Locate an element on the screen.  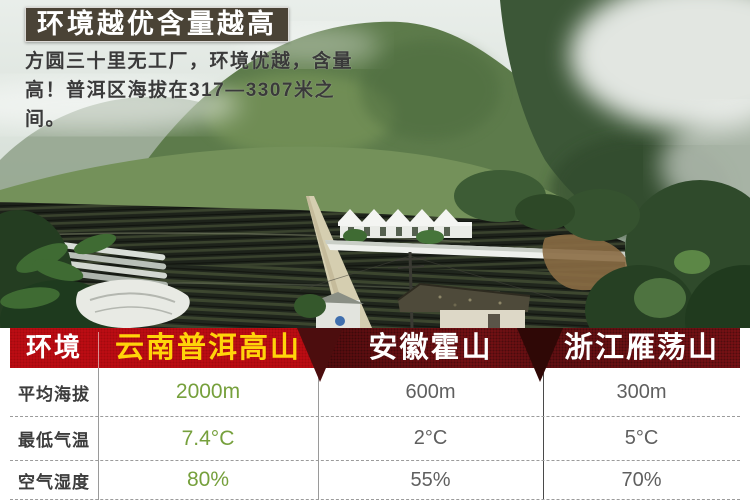
value-zhejiang: 70% is located at coordinates (641, 479).